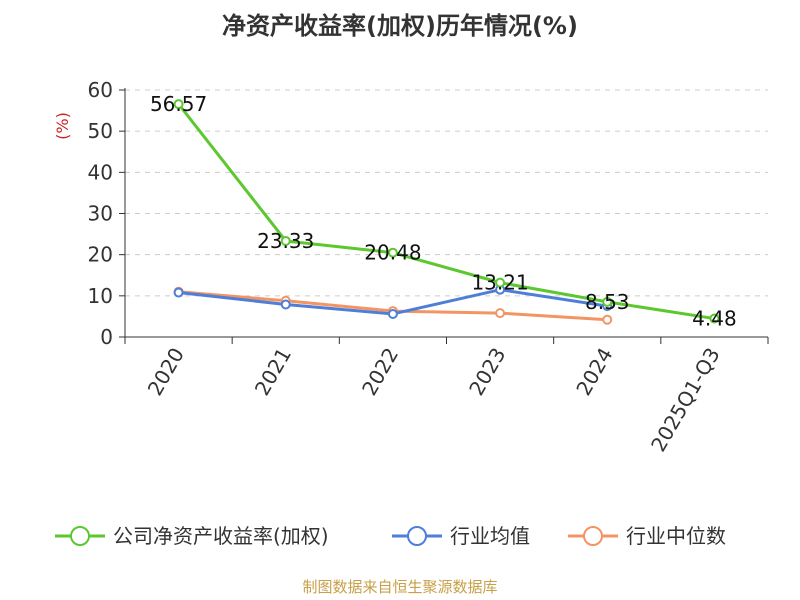 The height and width of the screenshot is (600, 800). I want to click on x-tick-label-2: 2022, so click(380, 372).